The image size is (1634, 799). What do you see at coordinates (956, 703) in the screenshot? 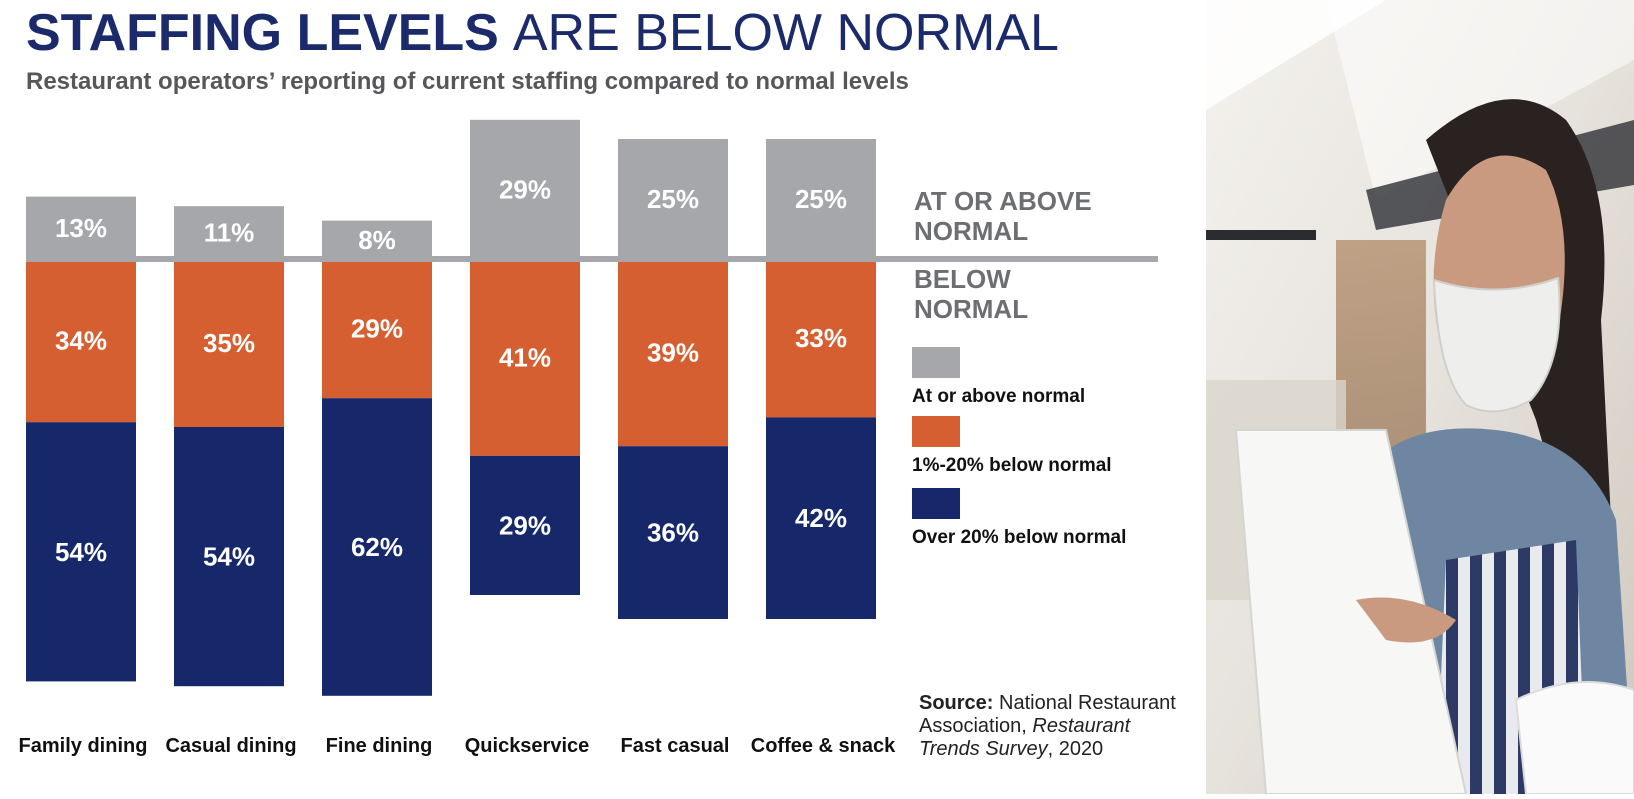
I see `source-label: Source:` at bounding box center [956, 703].